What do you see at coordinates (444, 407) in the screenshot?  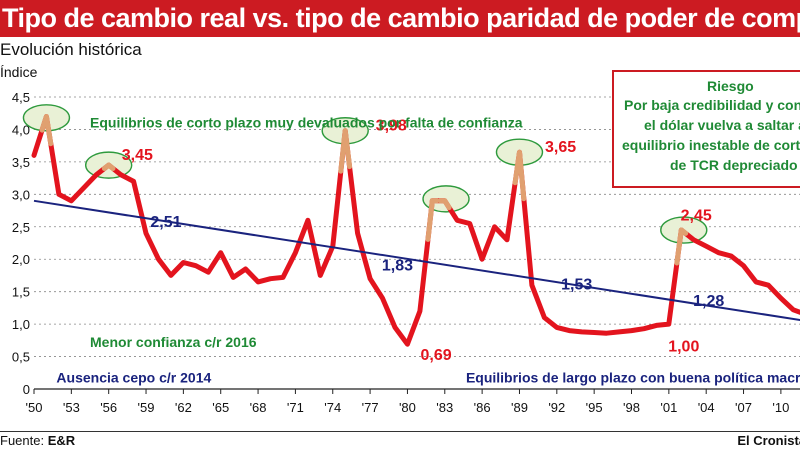 I see `x-tick-label: '83` at bounding box center [444, 407].